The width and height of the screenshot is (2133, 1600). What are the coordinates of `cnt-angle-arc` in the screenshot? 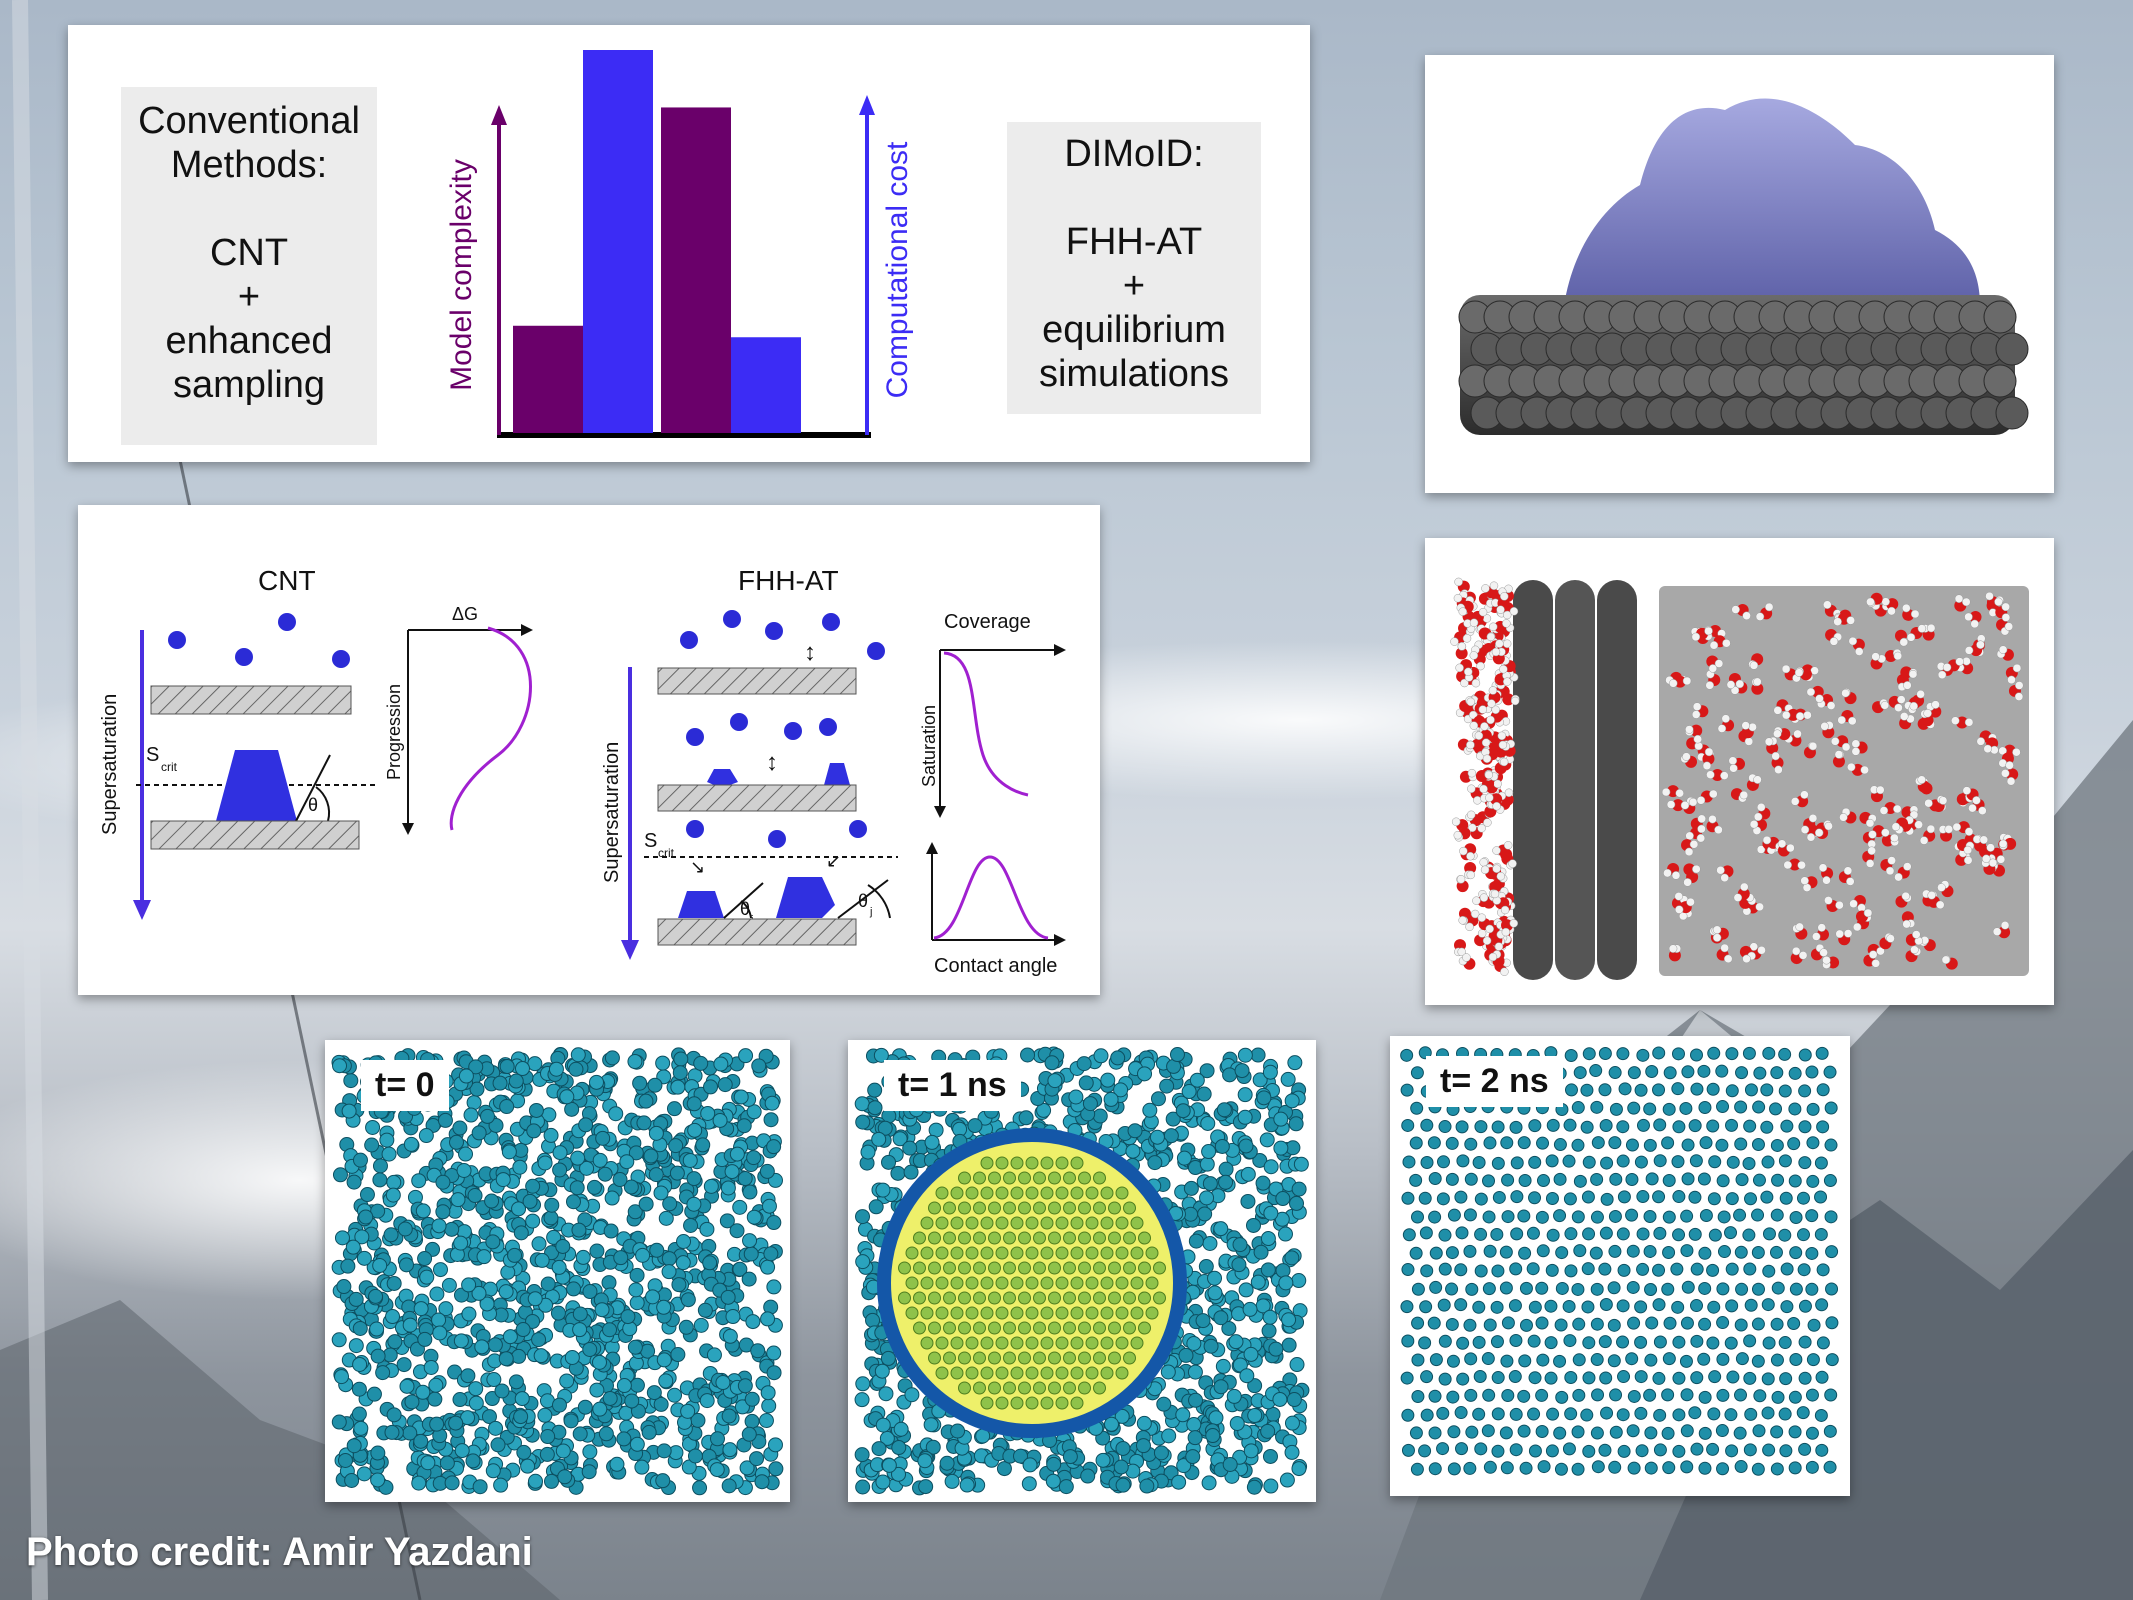 It's located at (323, 804).